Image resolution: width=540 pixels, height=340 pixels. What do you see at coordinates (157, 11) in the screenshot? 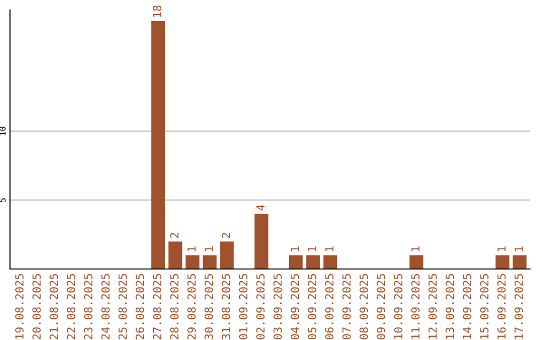
I see `data-label: 18` at bounding box center [157, 11].